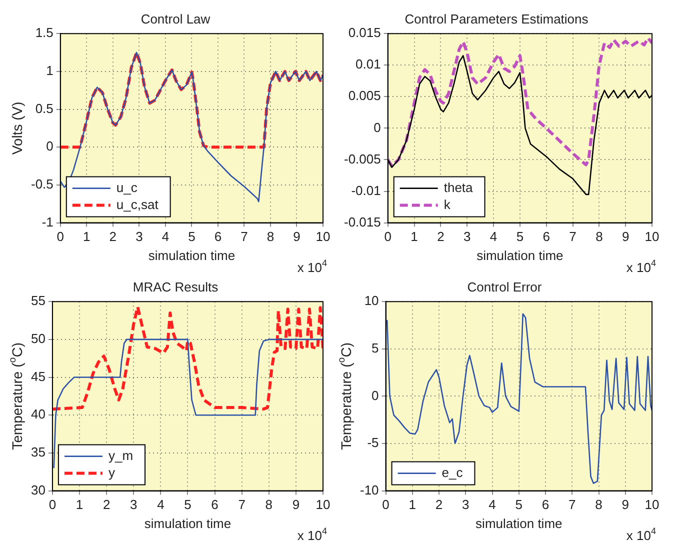 The image size is (674, 553). What do you see at coordinates (50, 70) in the screenshot?
I see `y-tick-label: 1` at bounding box center [50, 70].